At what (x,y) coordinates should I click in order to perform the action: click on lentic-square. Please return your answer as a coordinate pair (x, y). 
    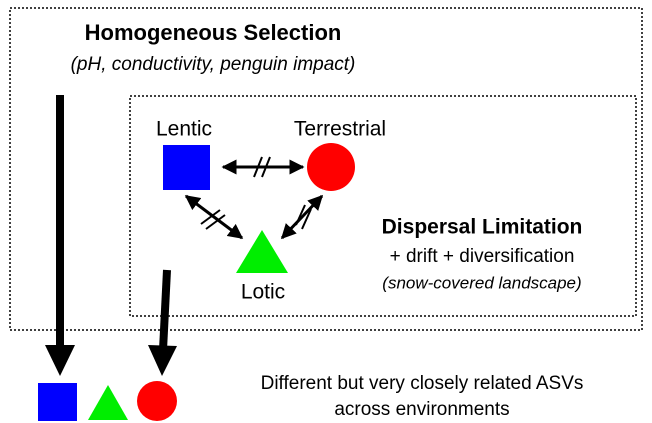
    Looking at the image, I should click on (186, 167).